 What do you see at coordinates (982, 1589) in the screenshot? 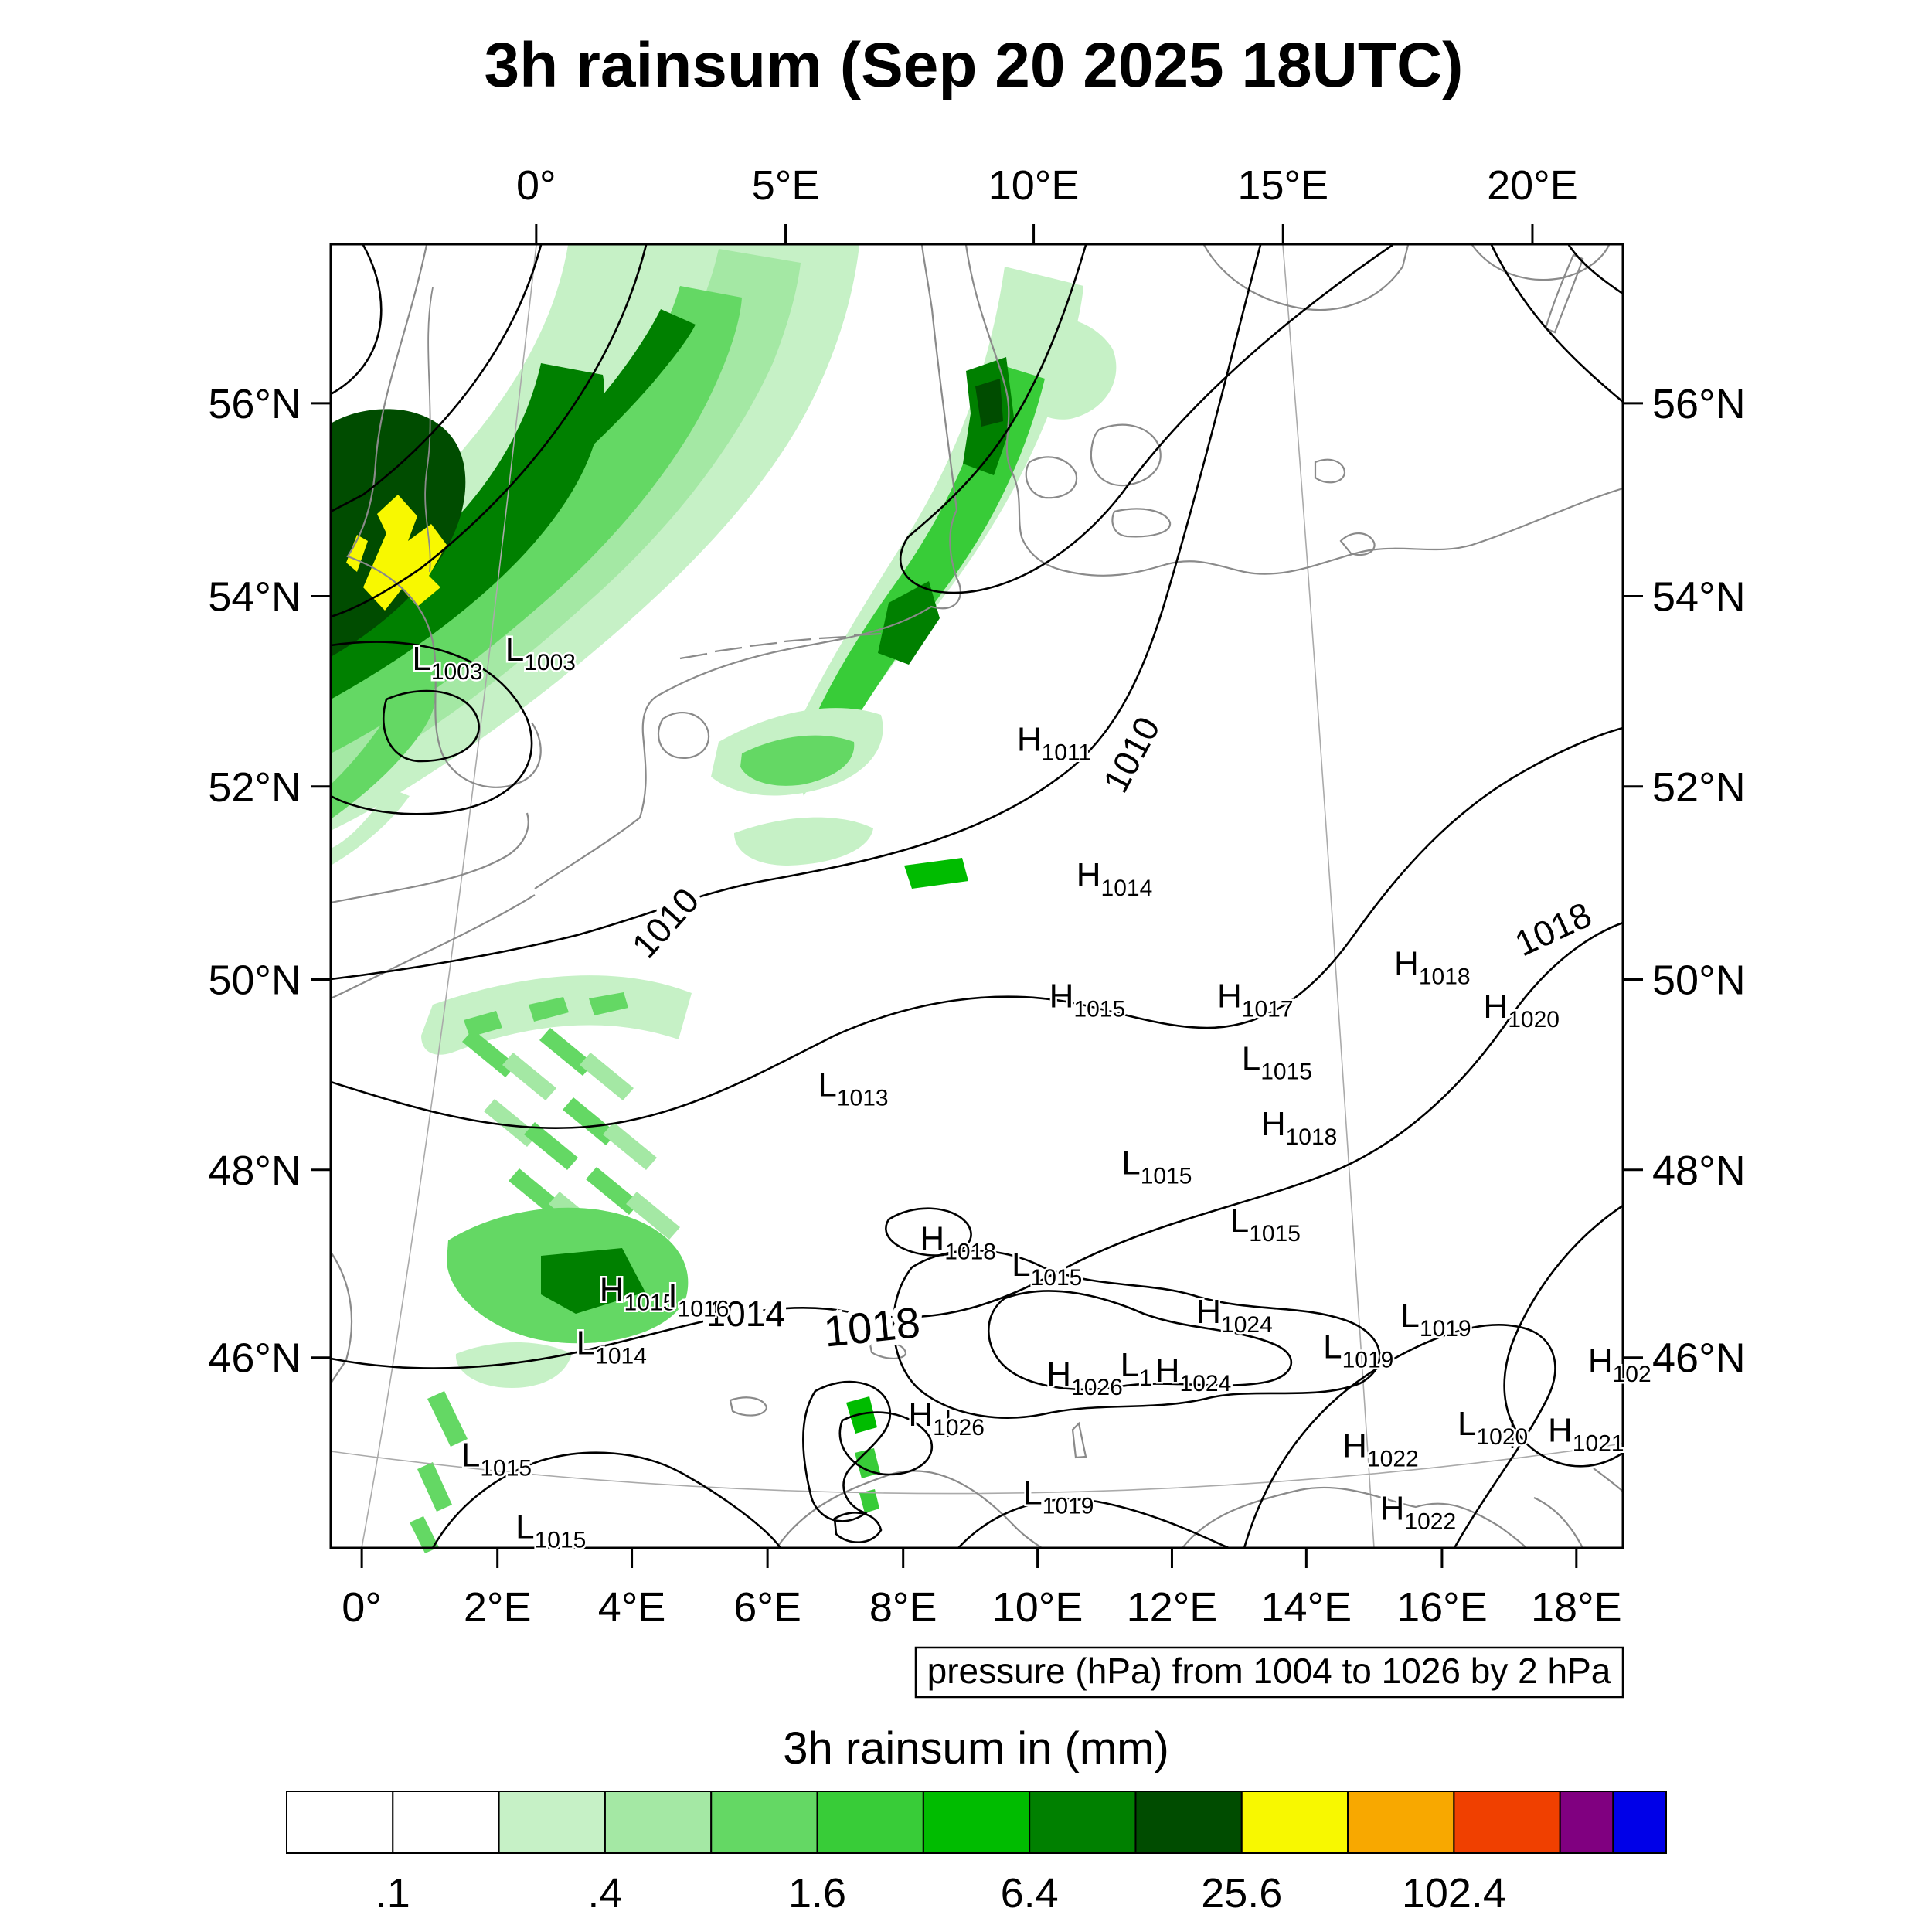
I see `bottom-axis: 0° 2°E 4°E 6°E 8°E 10°E 12°E 14°E 16°E 18°E` at bounding box center [982, 1589].